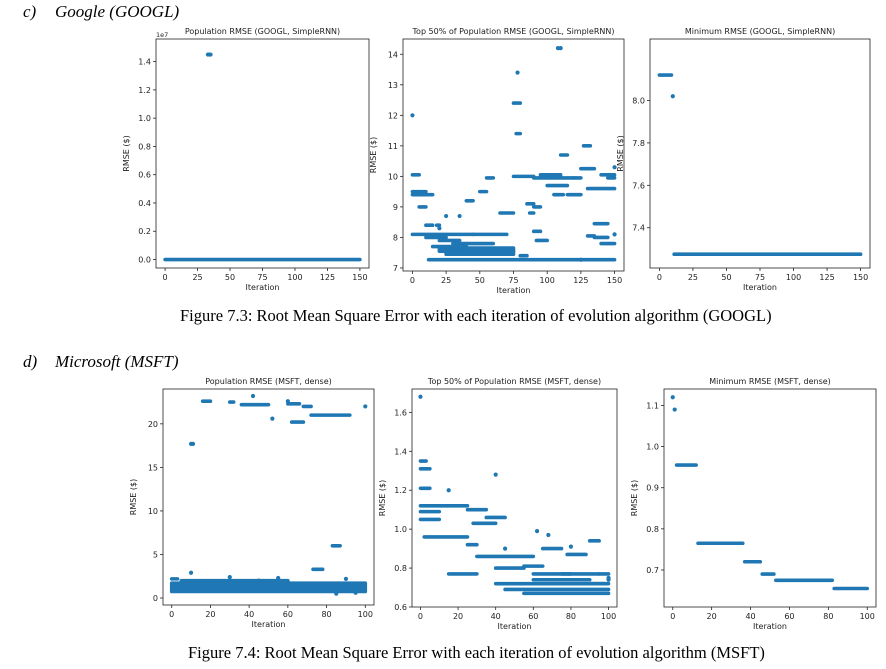 The height and width of the screenshot is (669, 886). I want to click on y-tick-label: 14, so click(393, 54).